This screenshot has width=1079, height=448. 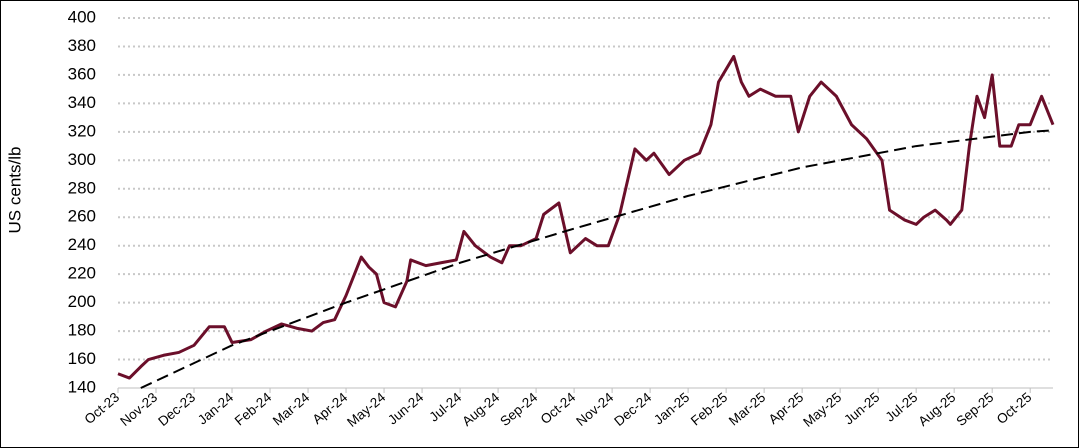 I want to click on x-tick-label: Aug-25, so click(x=936, y=409).